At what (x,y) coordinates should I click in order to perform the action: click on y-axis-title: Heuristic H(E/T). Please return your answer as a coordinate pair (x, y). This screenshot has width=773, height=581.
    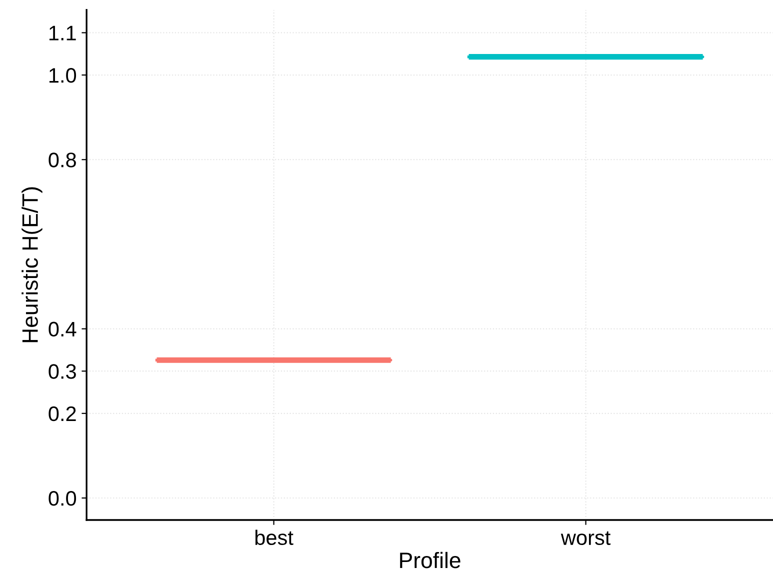
    Looking at the image, I should click on (32, 264).